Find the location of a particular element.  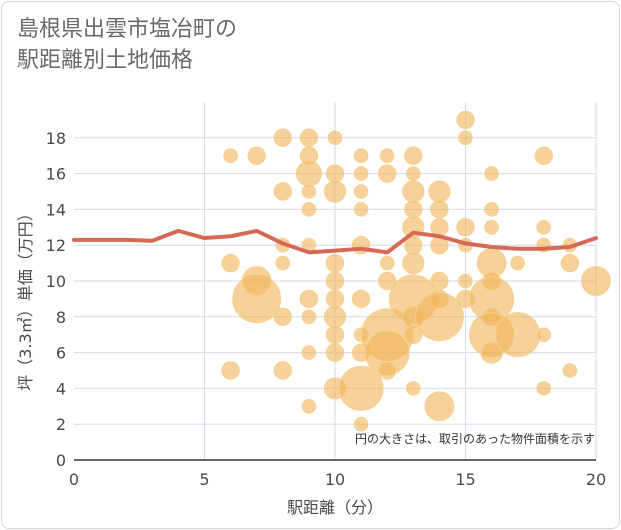

x-tick-label: 10 is located at coordinates (335, 479).